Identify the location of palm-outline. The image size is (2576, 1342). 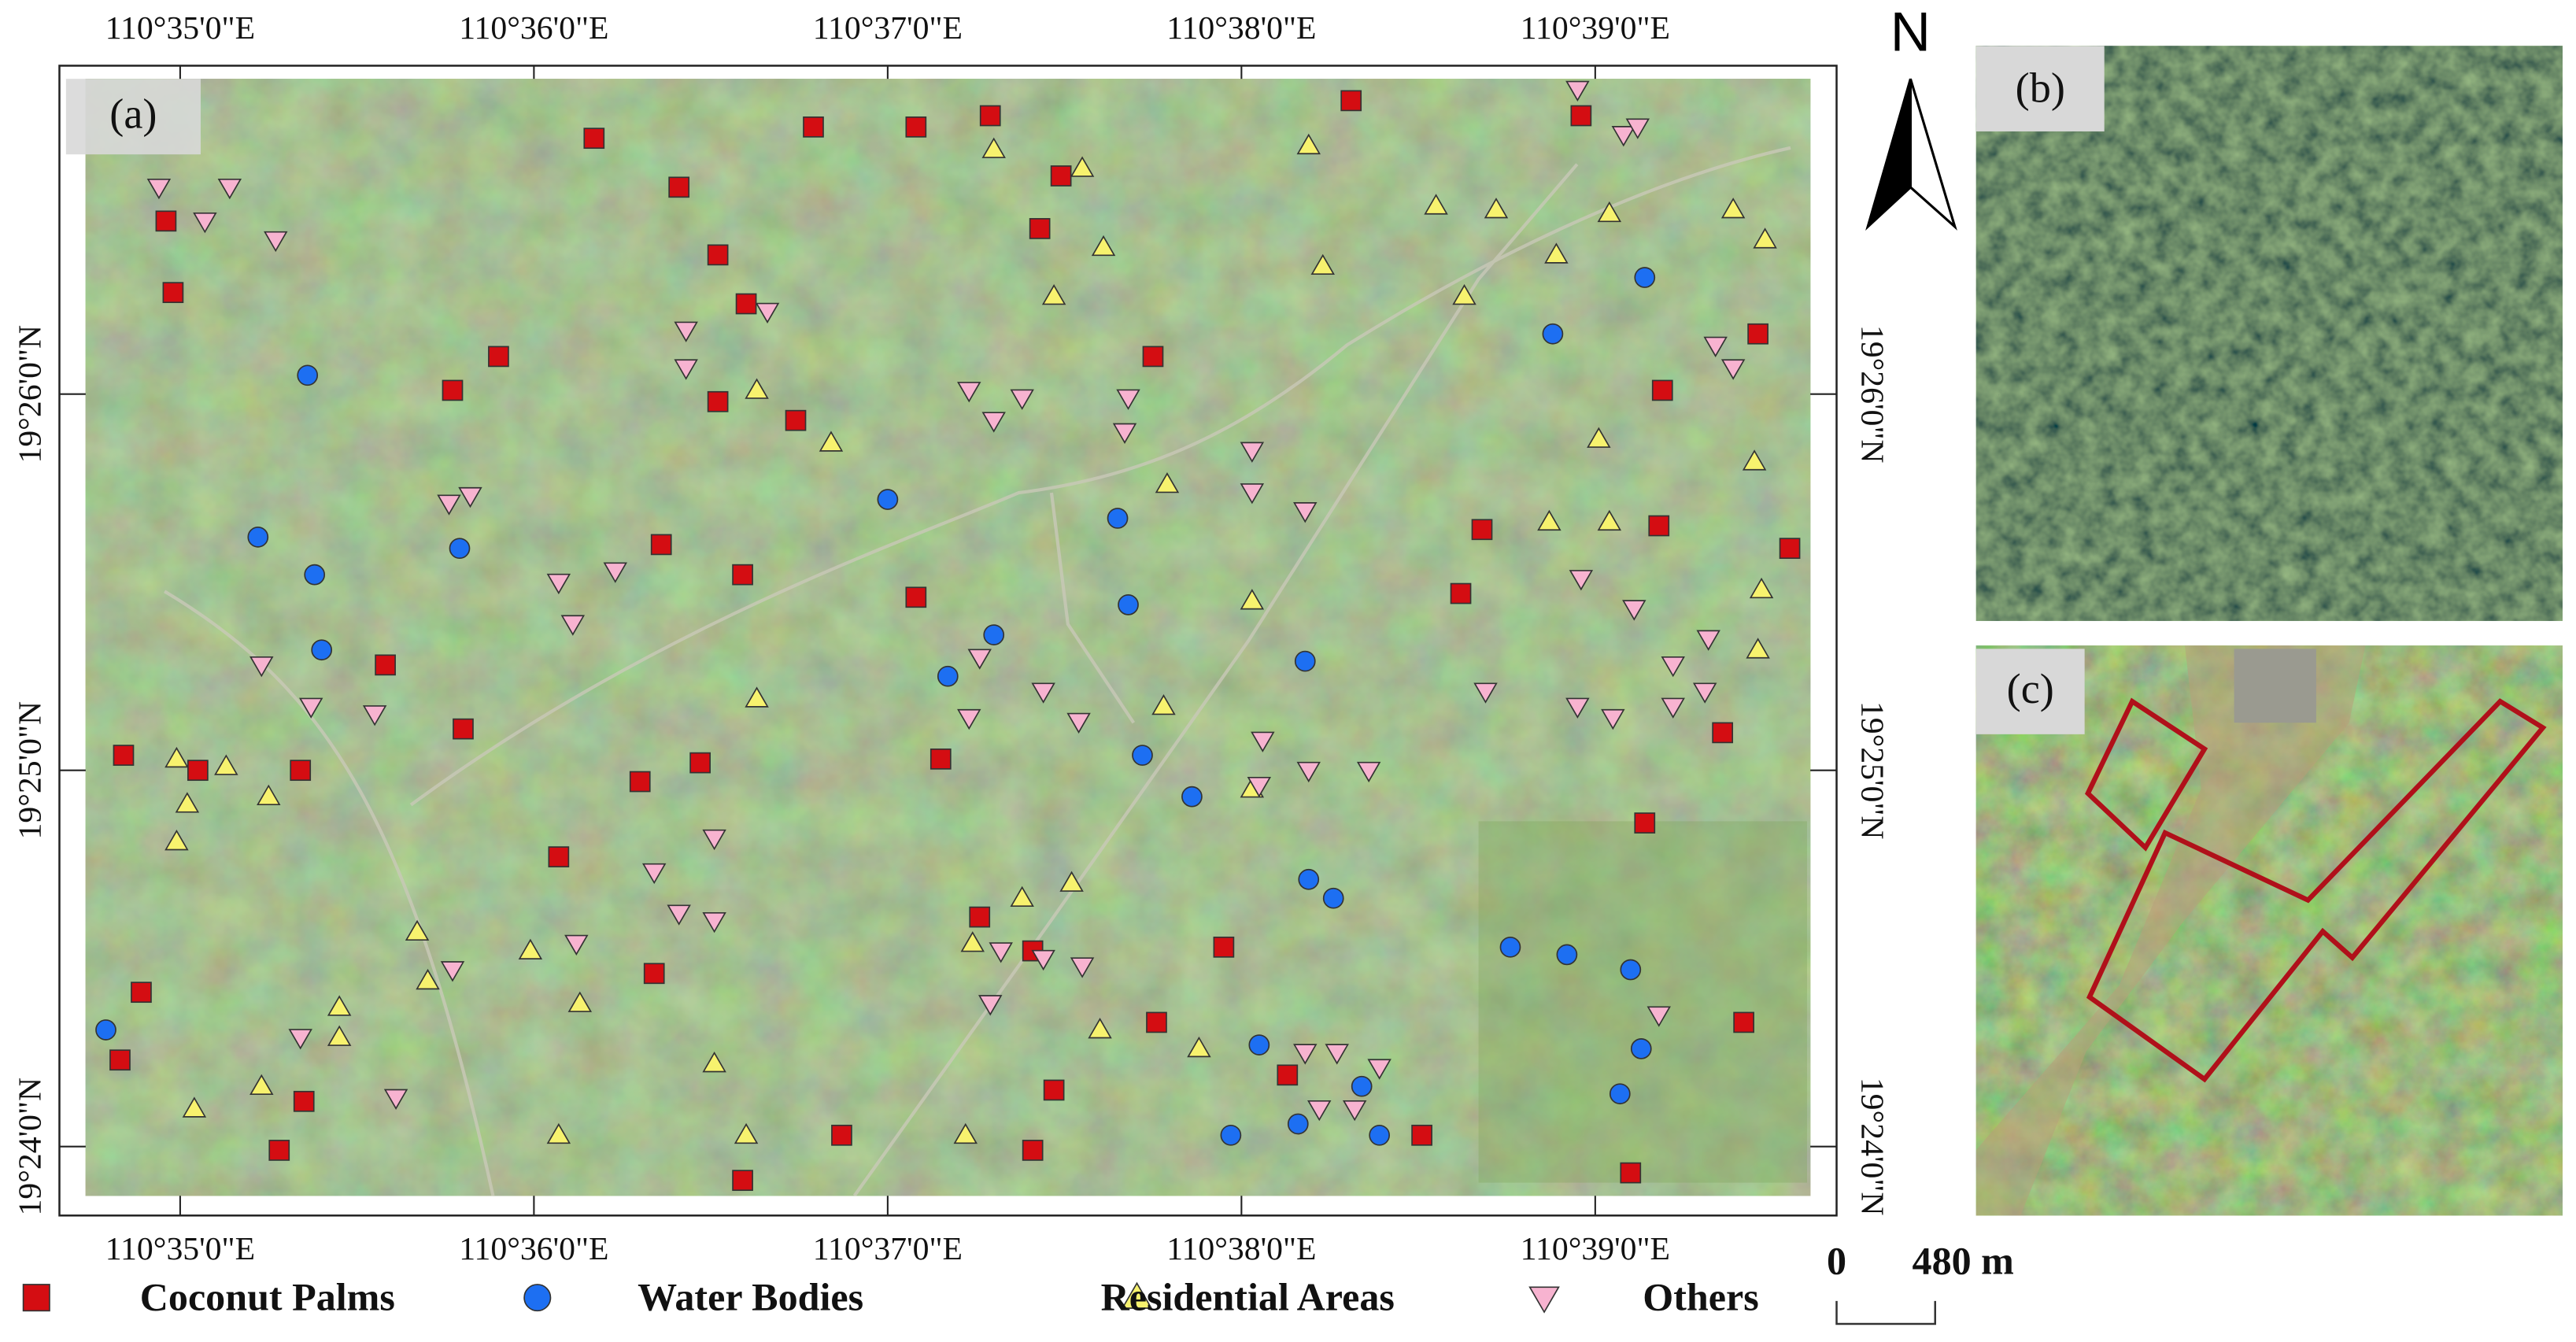
(2146, 774).